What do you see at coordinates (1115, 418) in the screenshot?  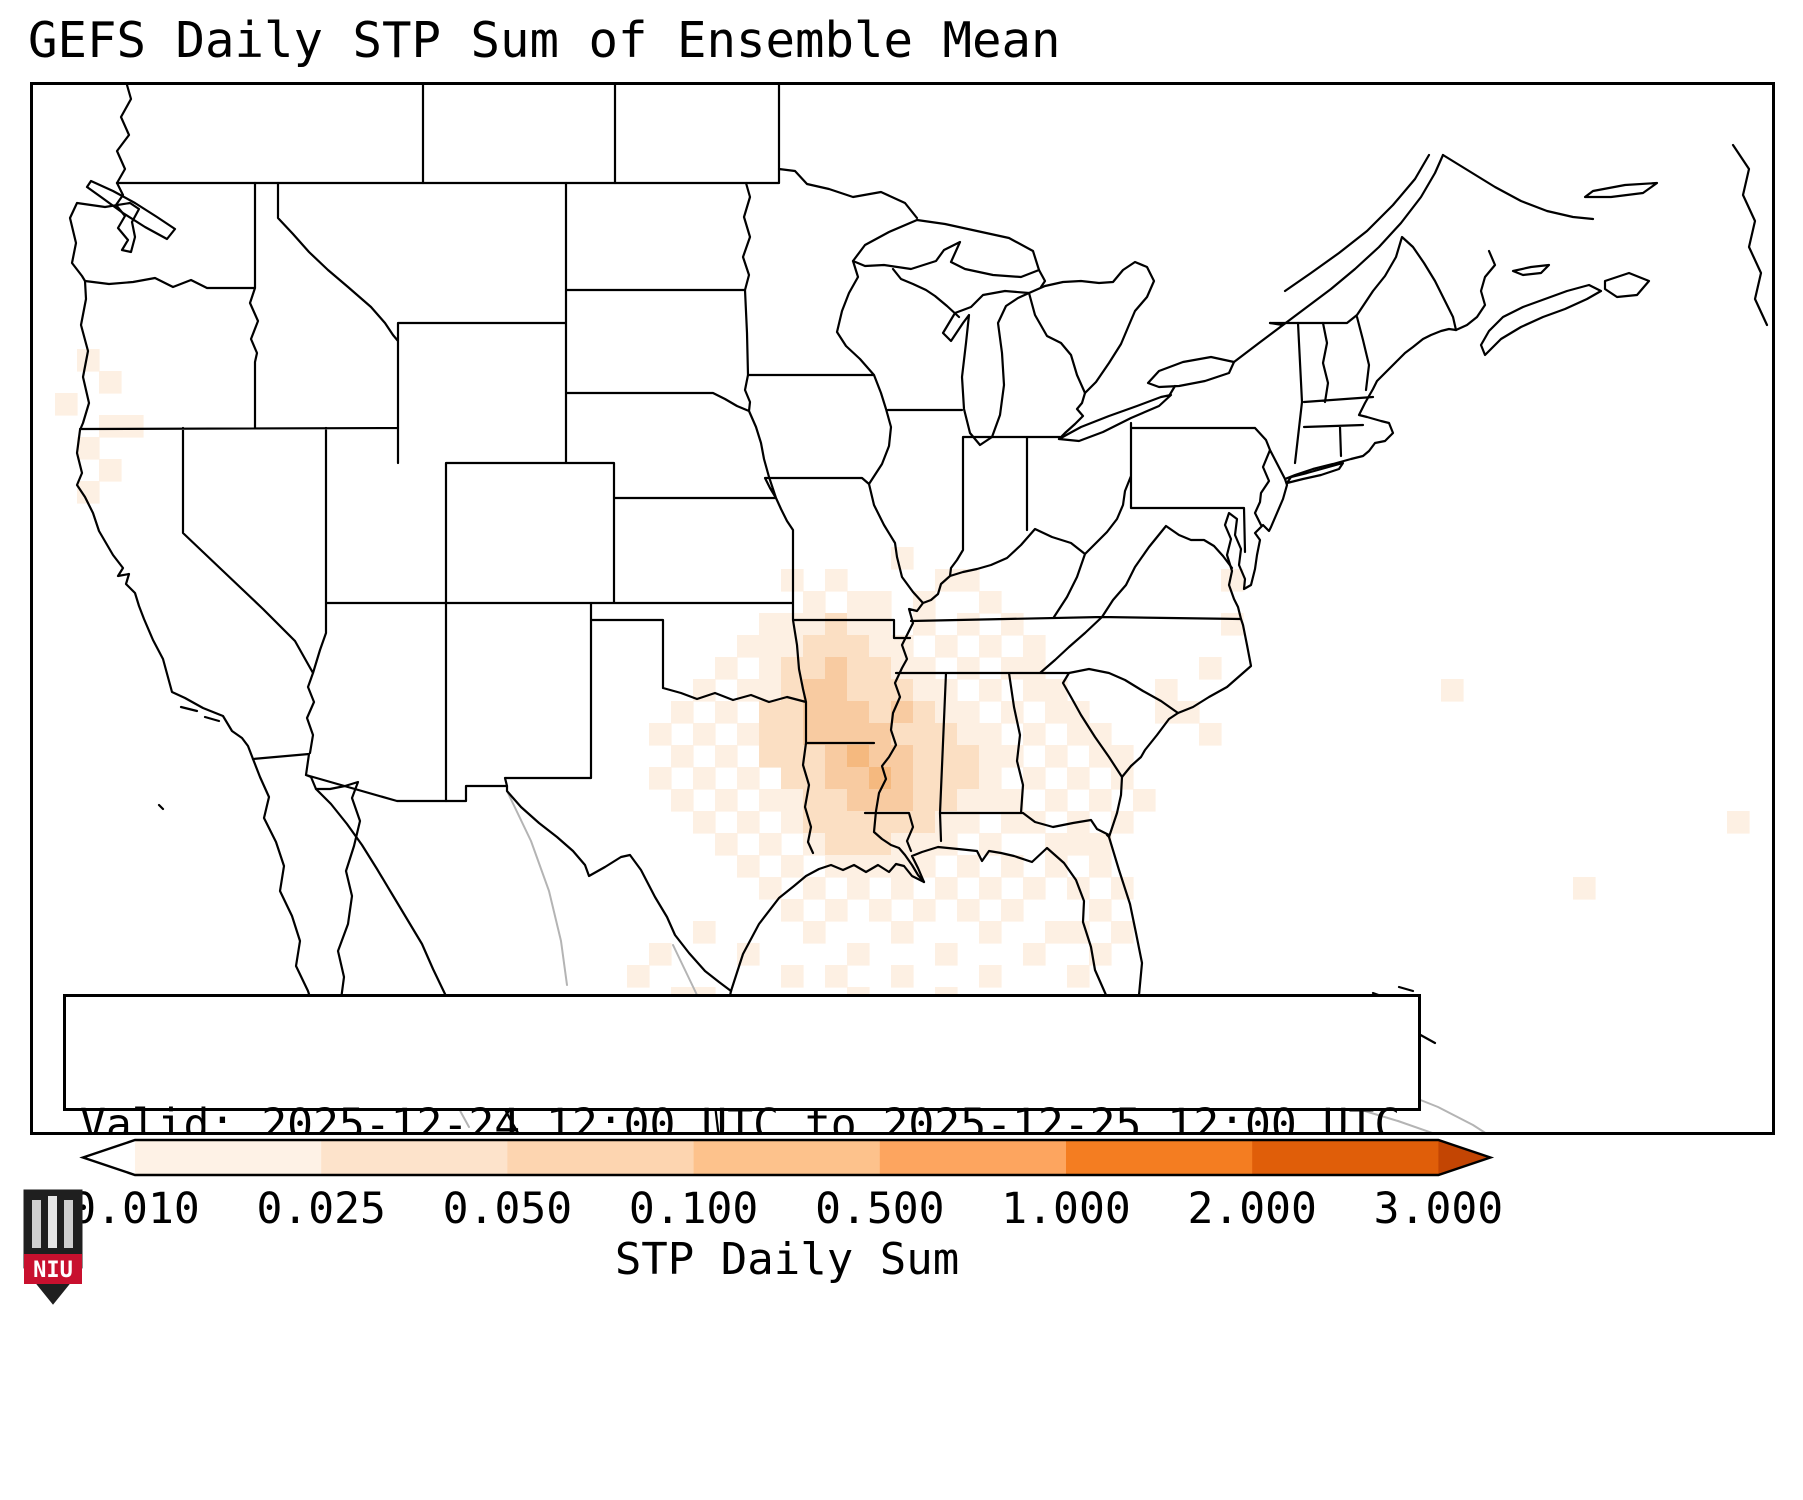 I see `lake-erie` at bounding box center [1115, 418].